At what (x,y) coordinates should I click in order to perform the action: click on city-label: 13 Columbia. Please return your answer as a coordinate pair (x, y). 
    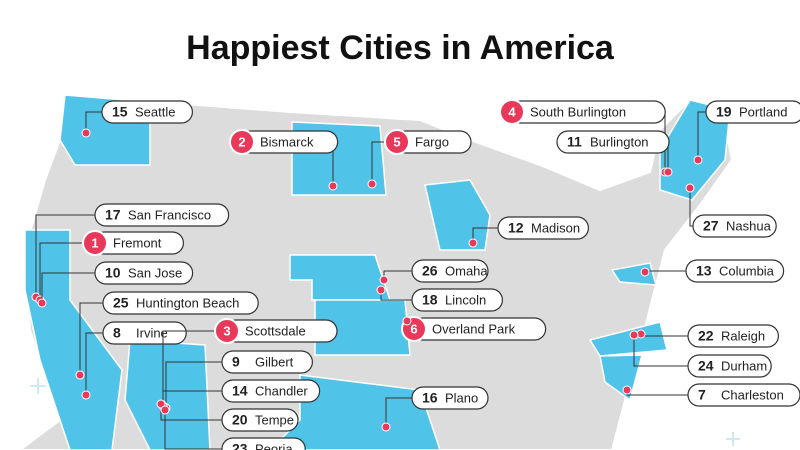
    Looking at the image, I should click on (712, 271).